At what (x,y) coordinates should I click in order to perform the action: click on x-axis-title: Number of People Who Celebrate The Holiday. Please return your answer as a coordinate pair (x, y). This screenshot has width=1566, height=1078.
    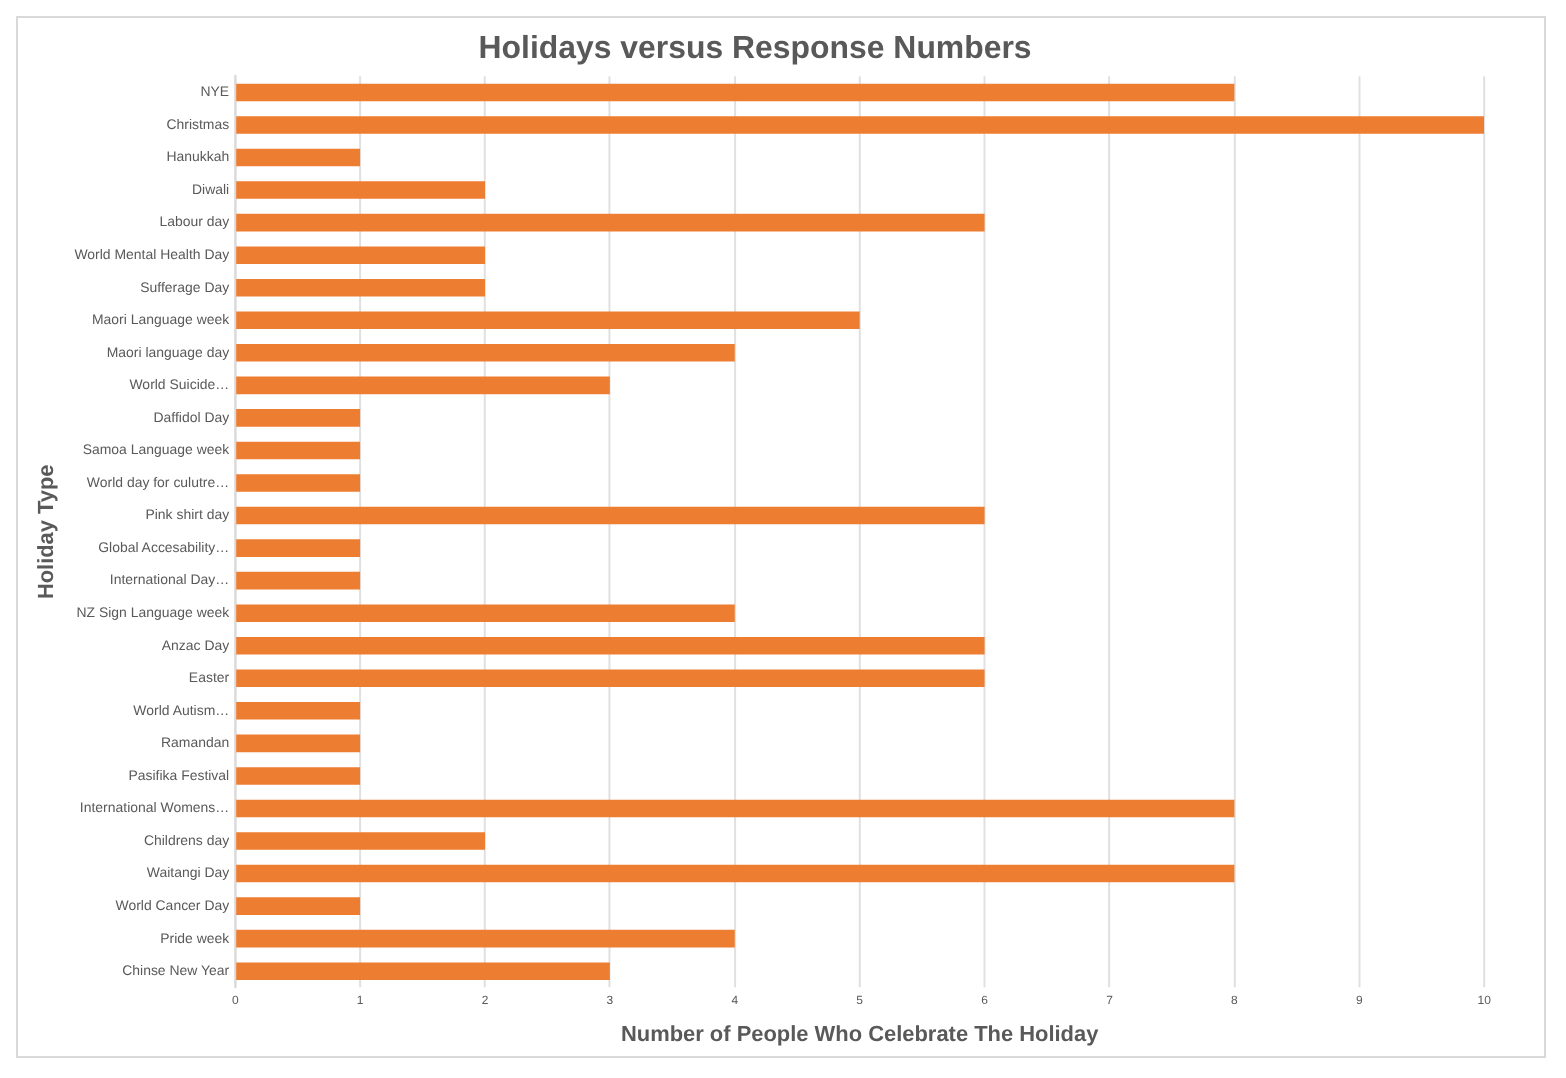
    Looking at the image, I should click on (860, 1034).